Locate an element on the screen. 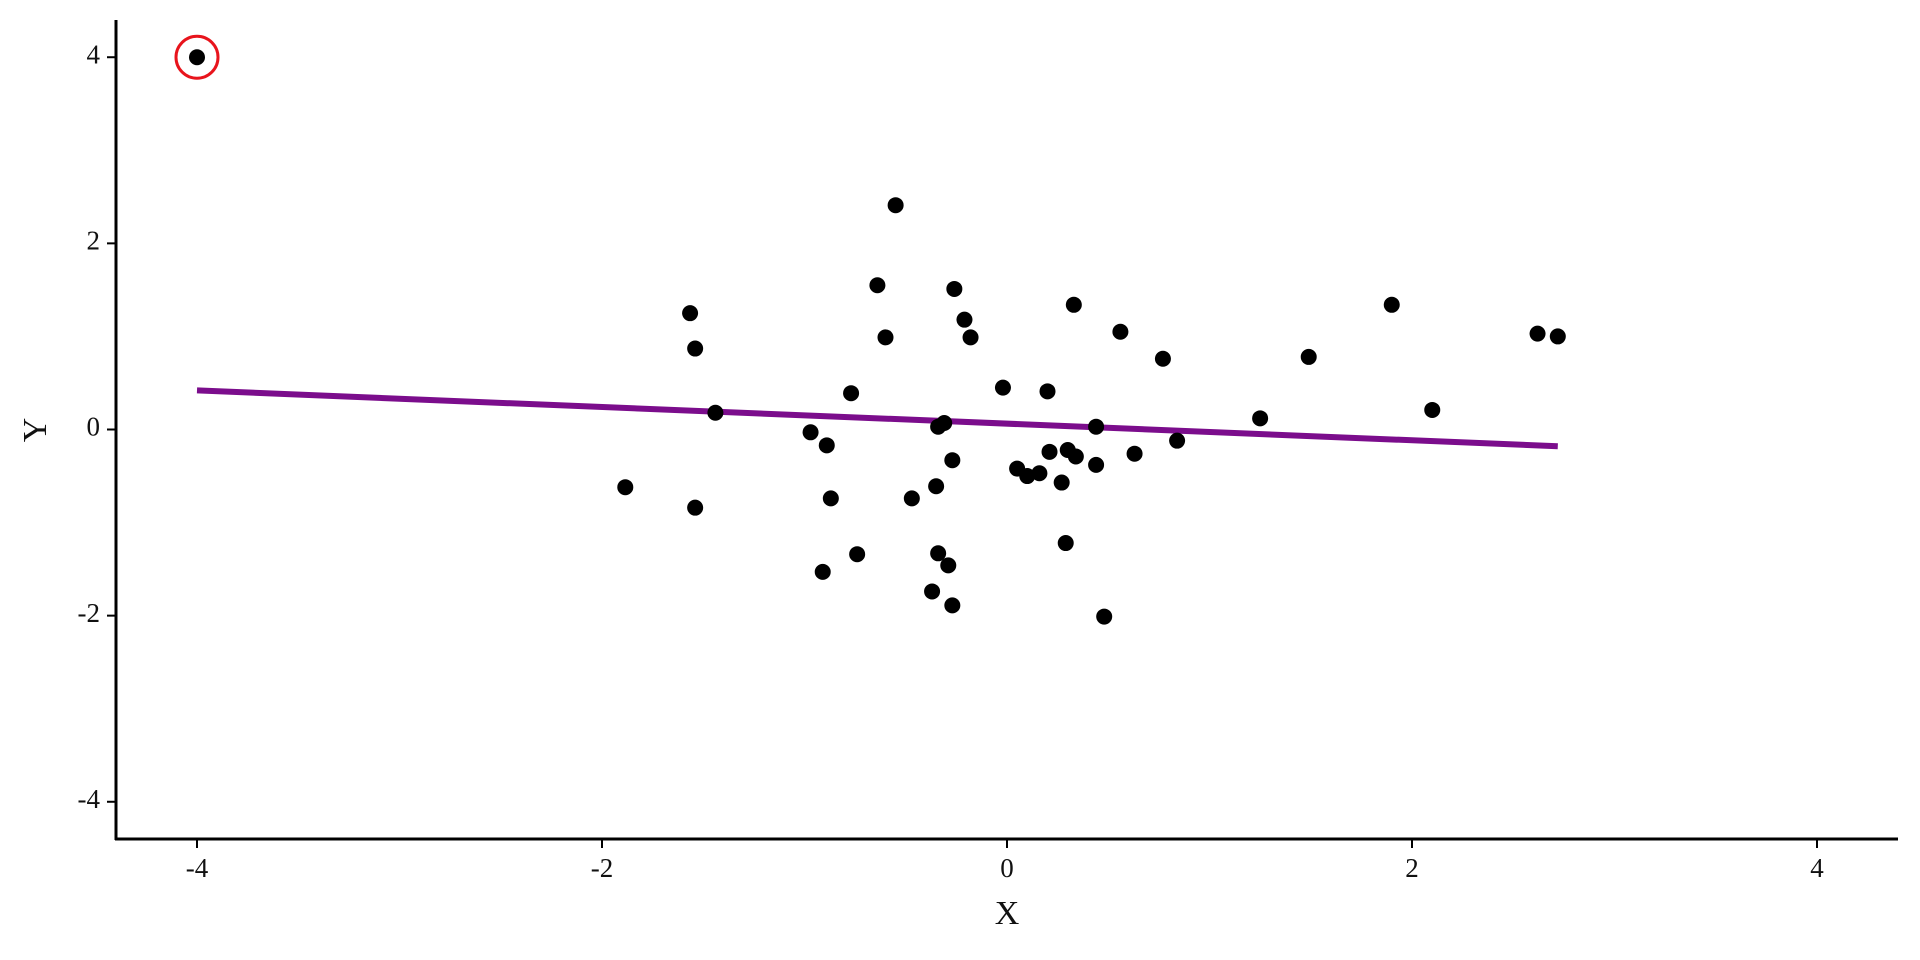  x-tick-label: 4 is located at coordinates (1817, 868).